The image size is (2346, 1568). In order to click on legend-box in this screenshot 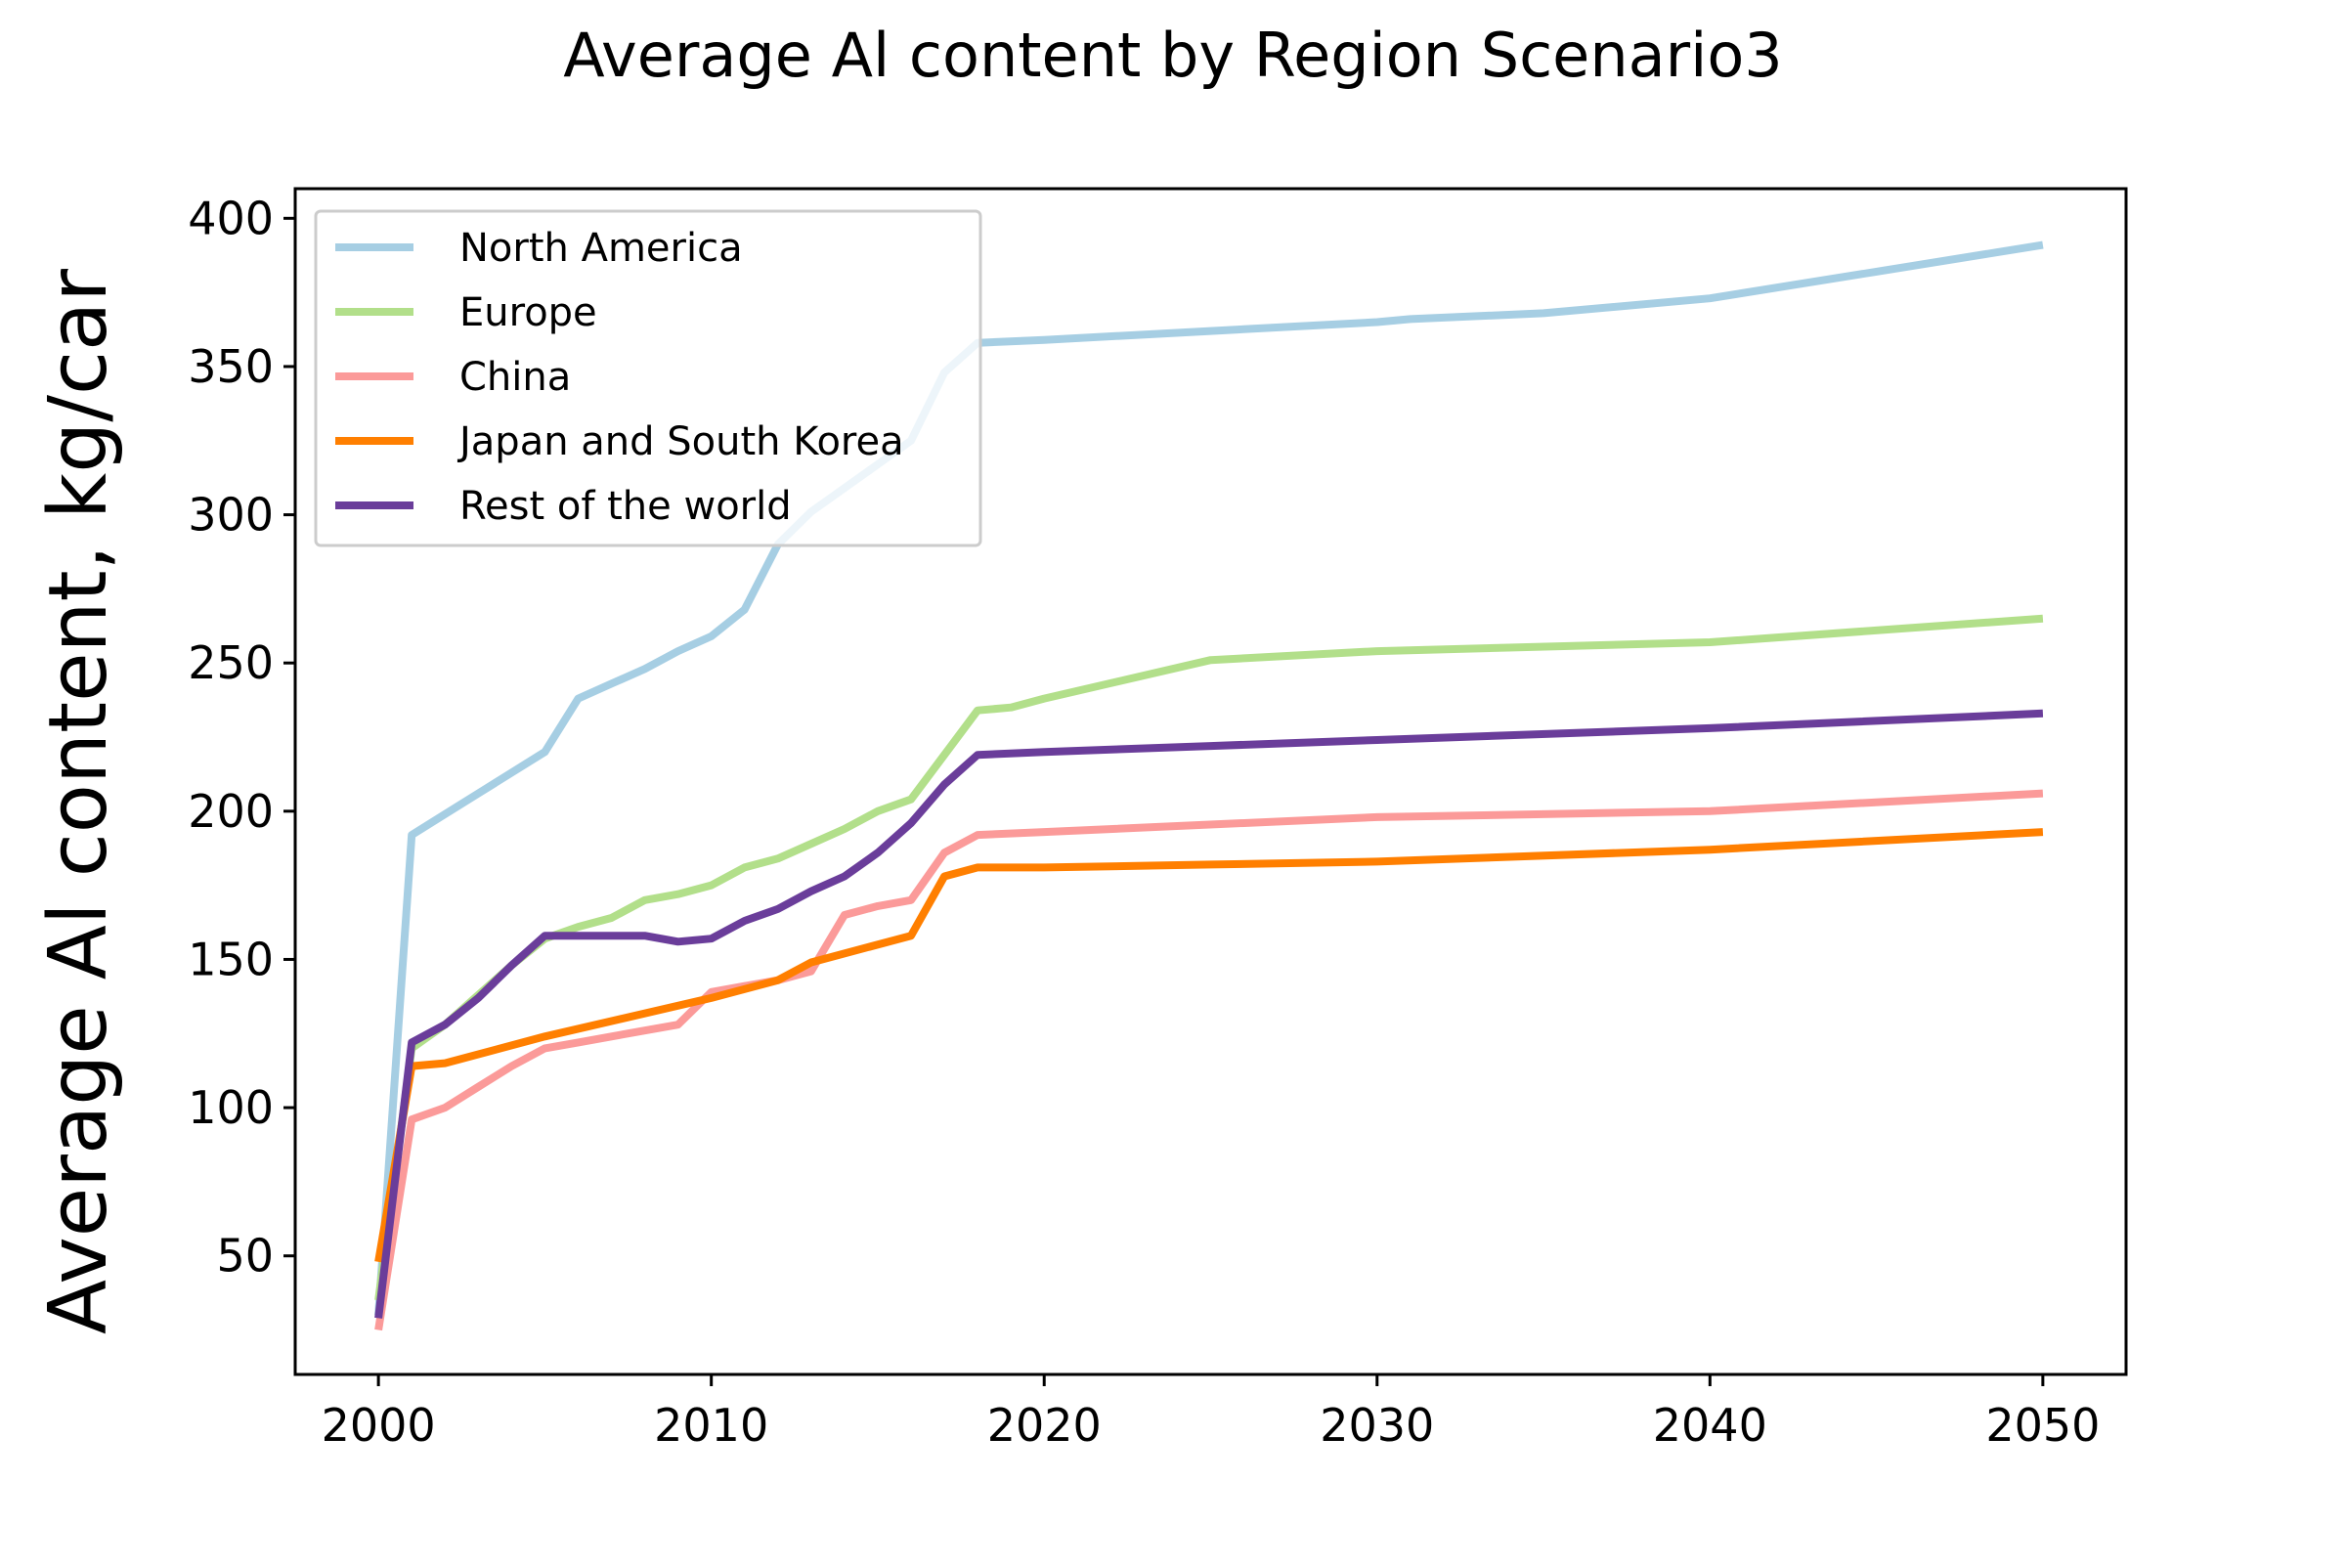, I will do `click(648, 378)`.